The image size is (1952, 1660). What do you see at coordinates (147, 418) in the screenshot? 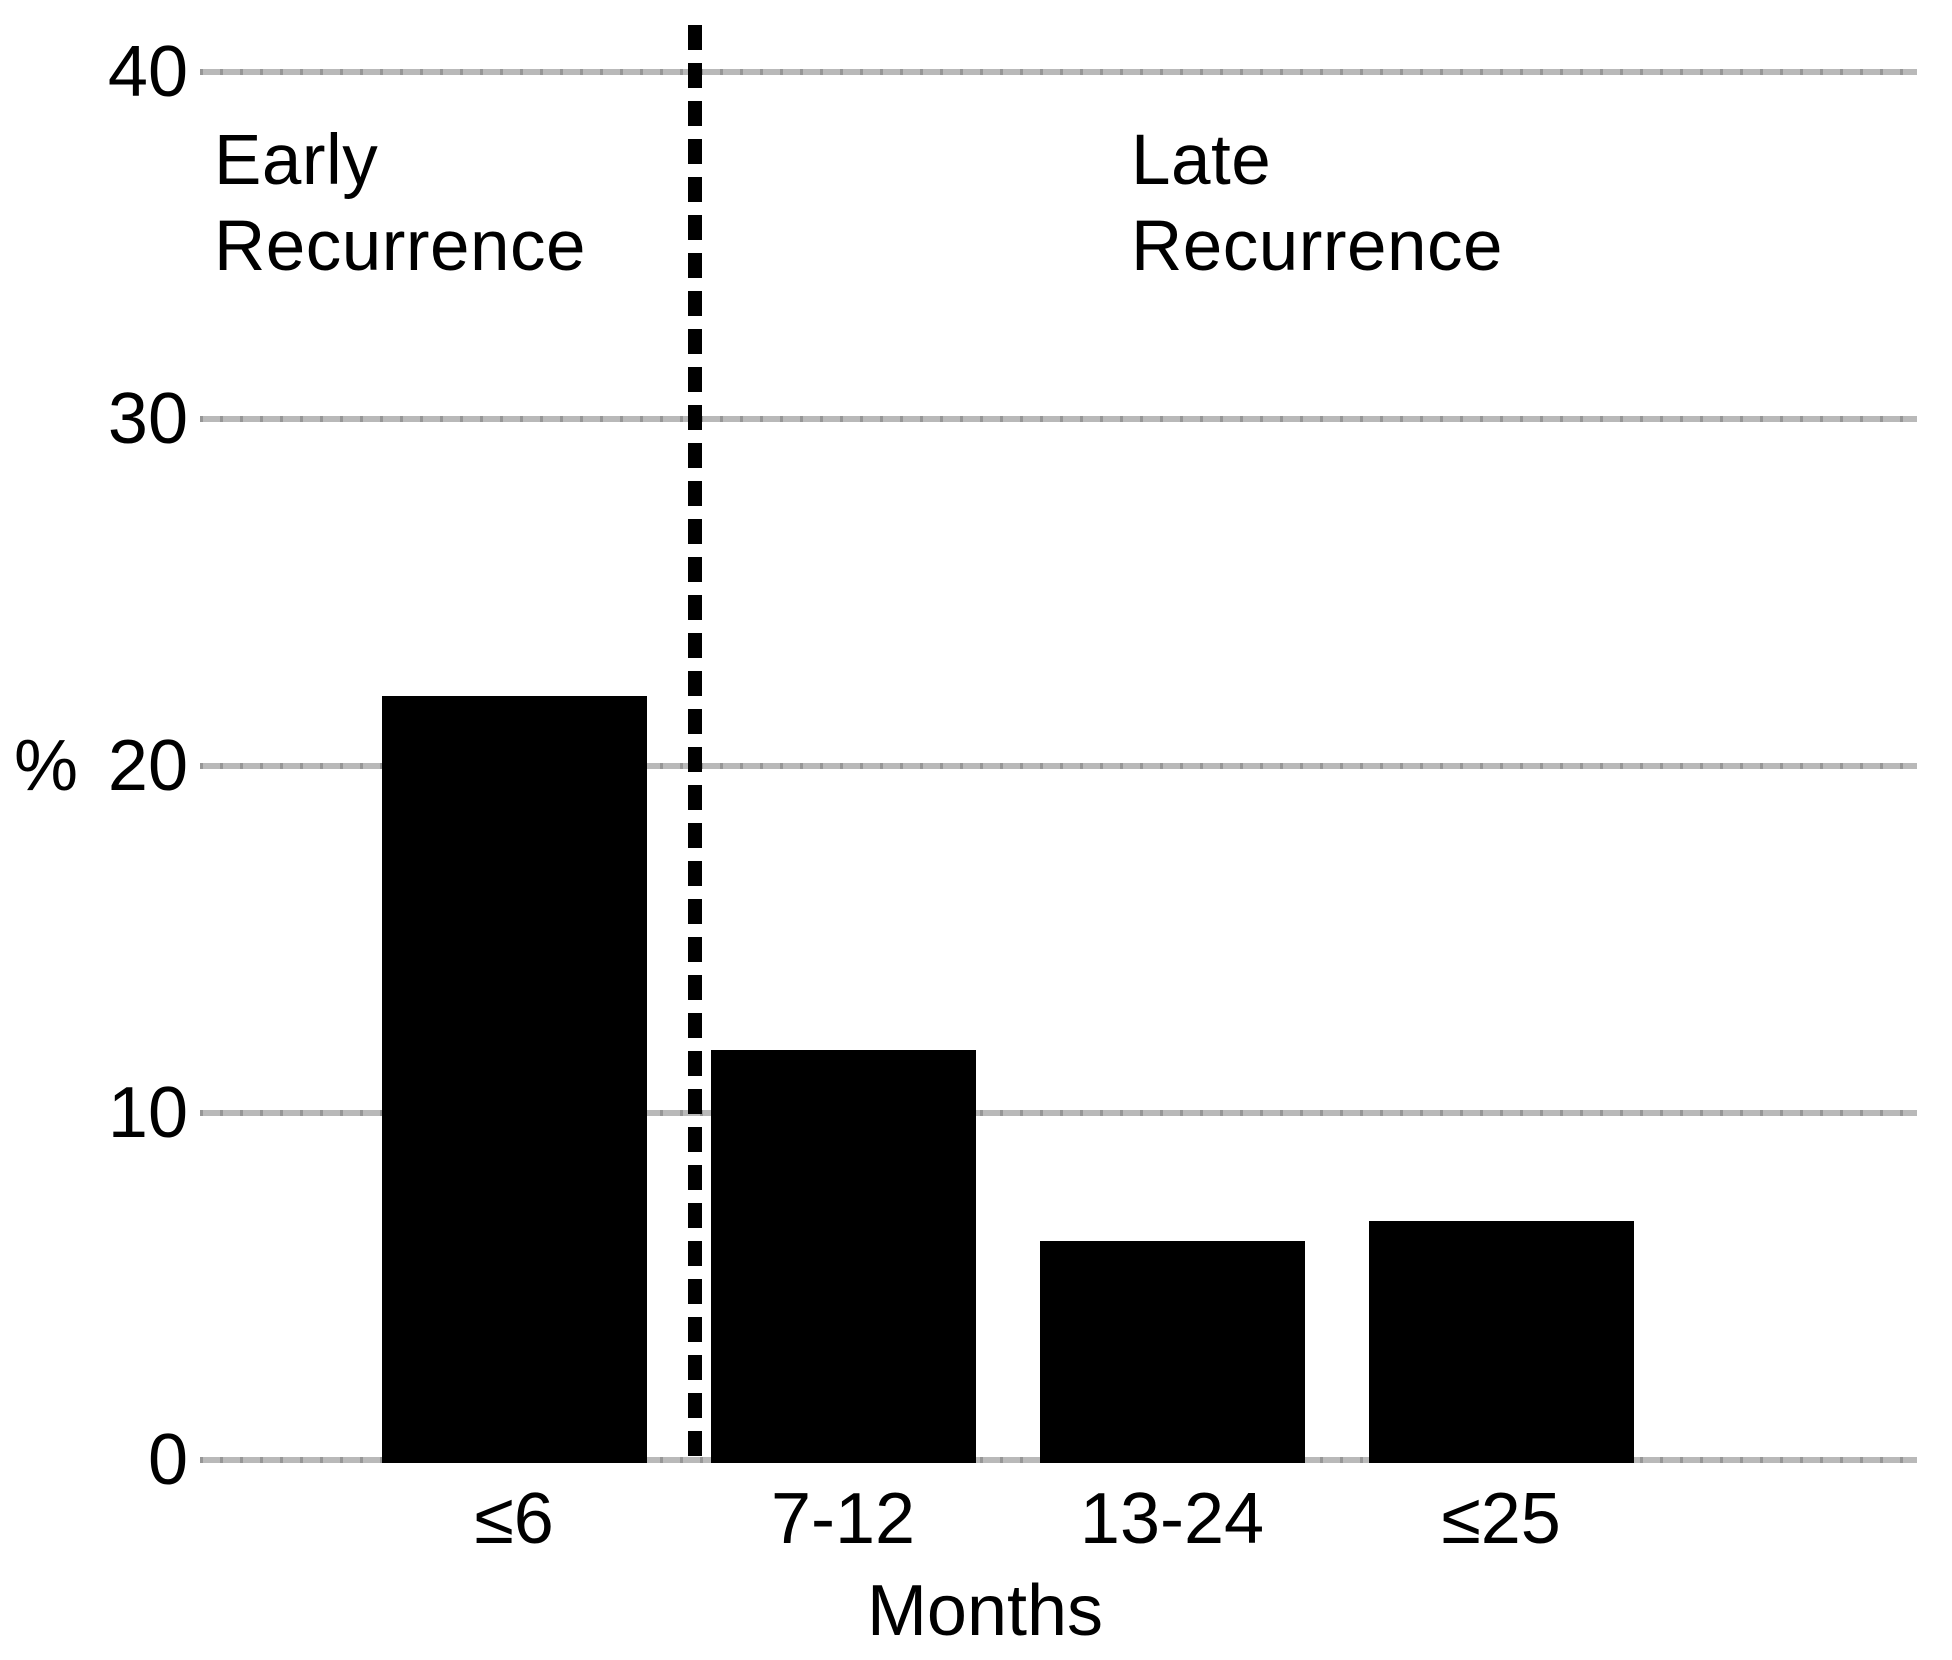
I see `y-tick-label-30: 30` at bounding box center [147, 418].